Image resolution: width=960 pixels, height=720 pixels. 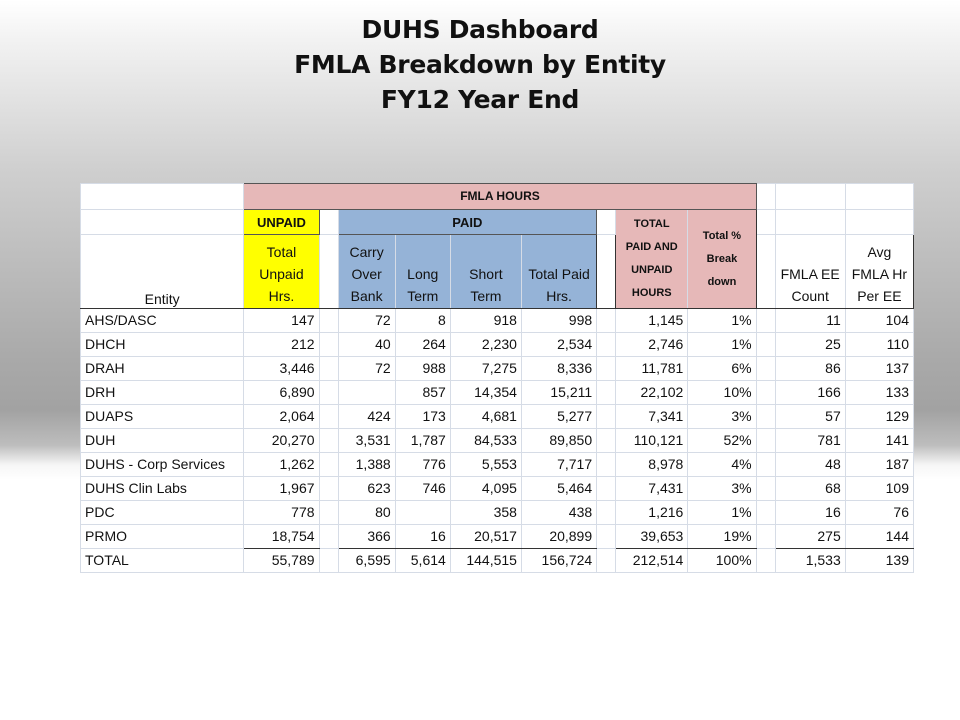 I want to click on total-pct-cell: 4%, so click(x=722, y=464).